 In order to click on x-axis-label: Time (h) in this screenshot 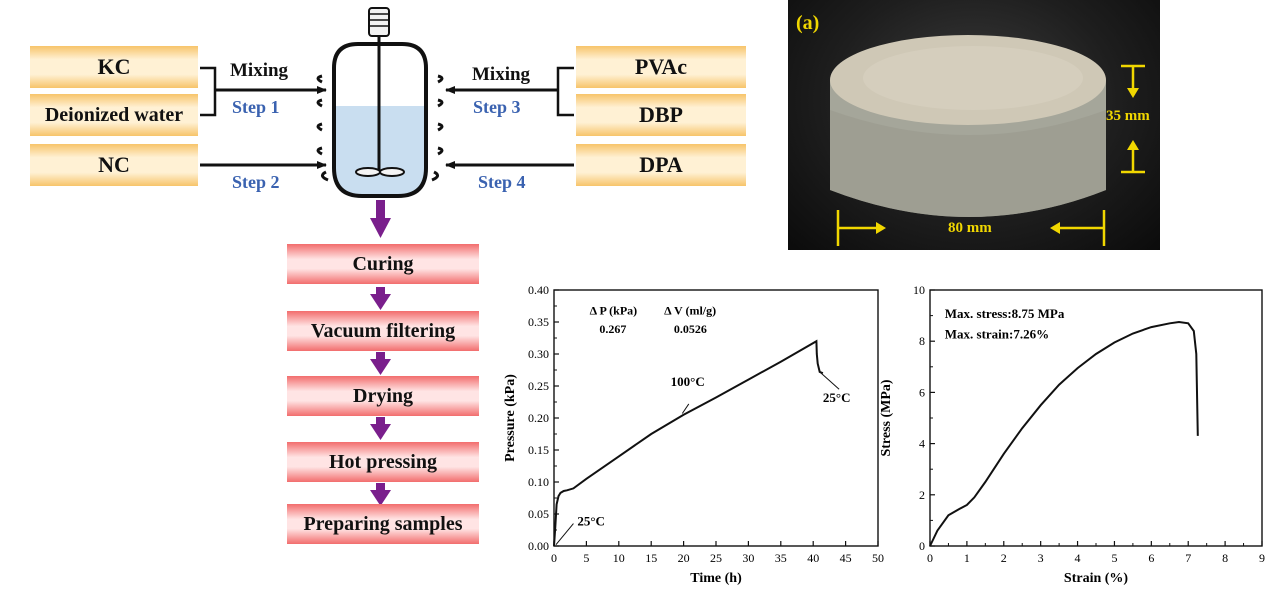, I will do `click(716, 578)`.